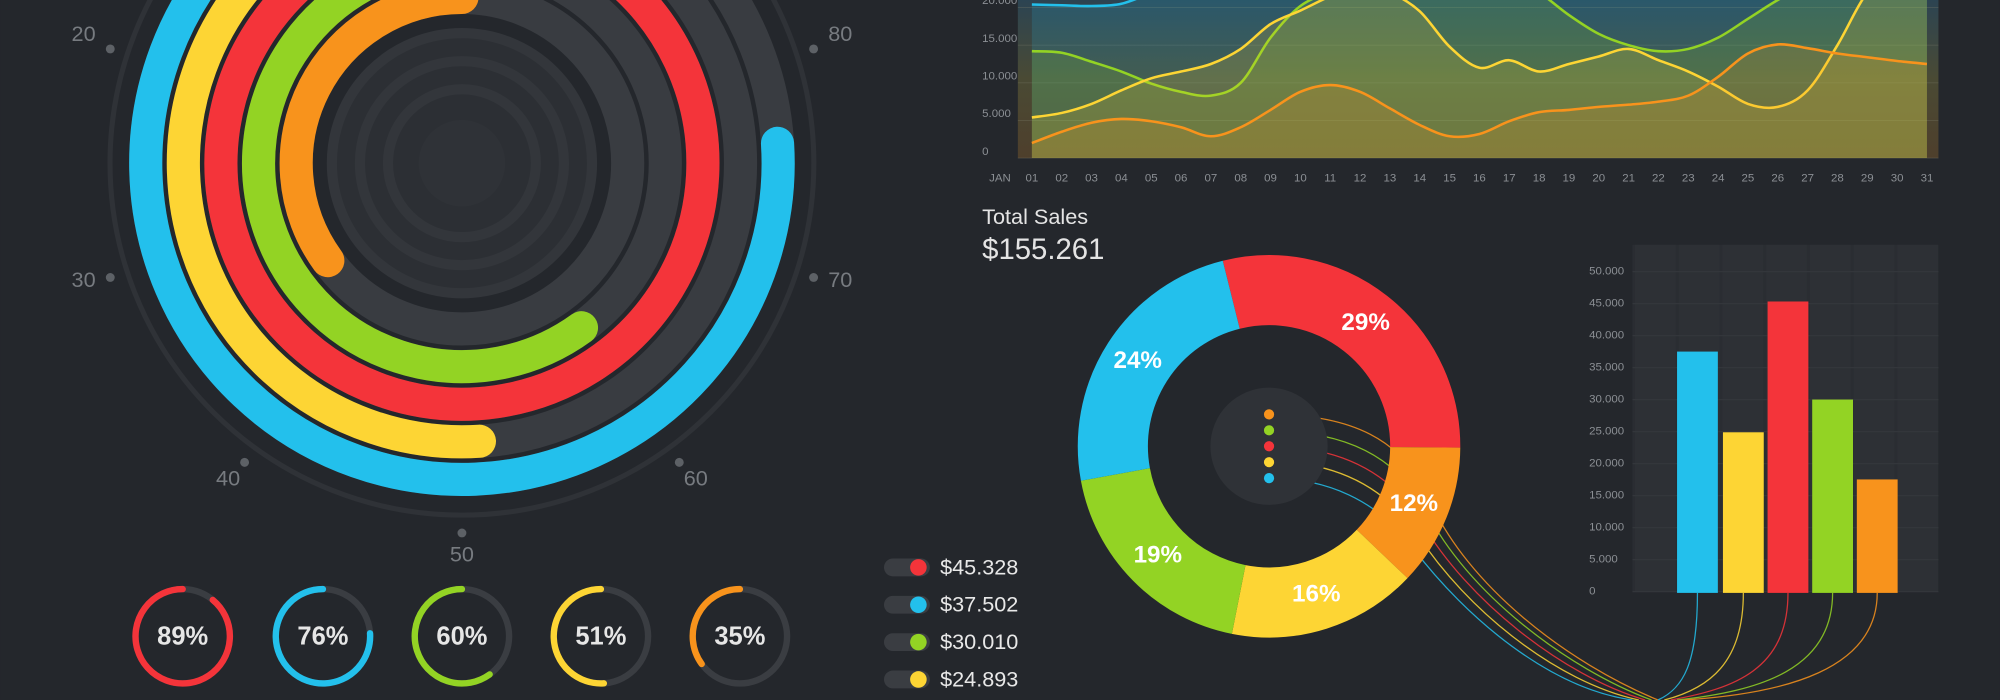 The width and height of the screenshot is (2000, 700). What do you see at coordinates (1658, 179) in the screenshot?
I see `x-tick-label: 22` at bounding box center [1658, 179].